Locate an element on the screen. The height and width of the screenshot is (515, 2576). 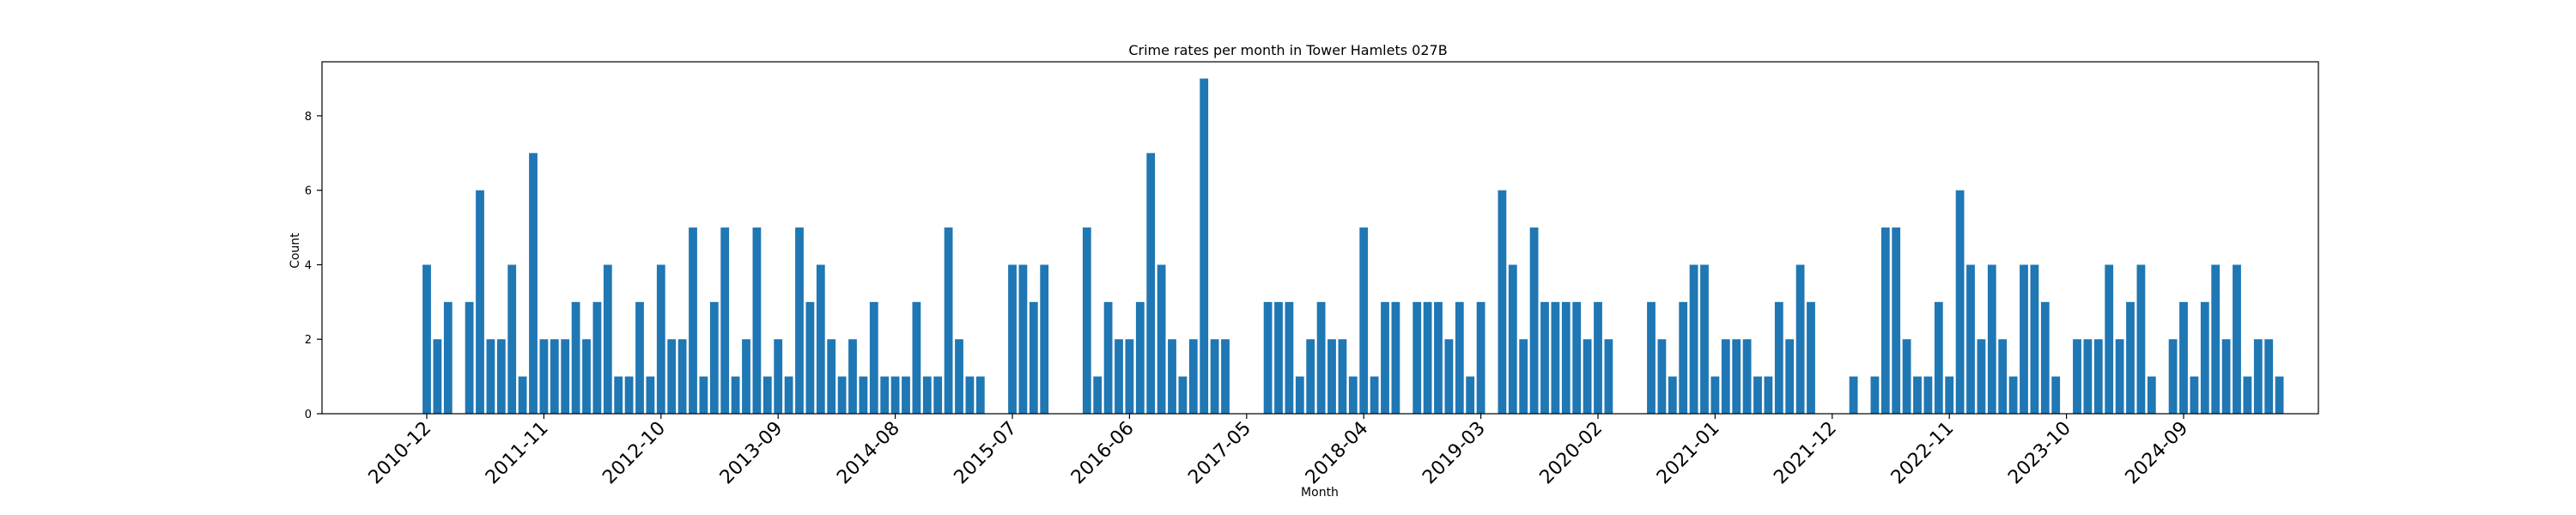
x-tick-label: 2010-12 is located at coordinates (400, 453).